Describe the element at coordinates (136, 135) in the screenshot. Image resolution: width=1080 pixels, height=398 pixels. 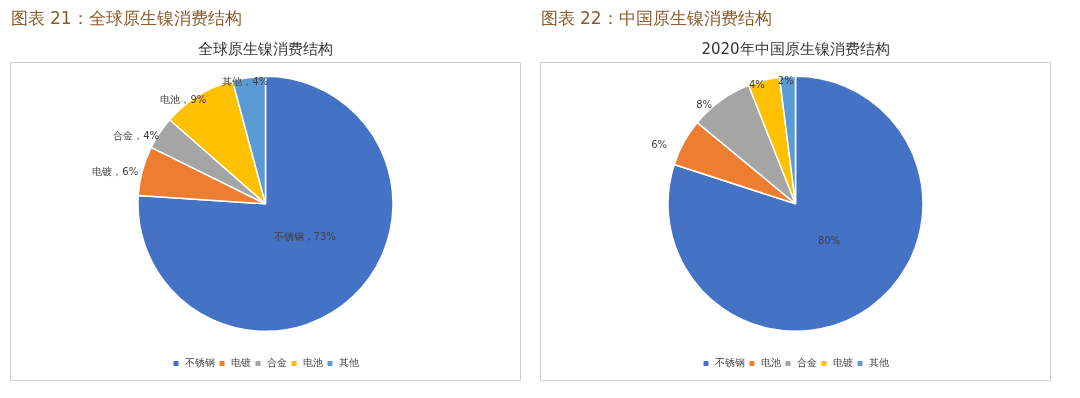
I see `data-label: 合金，4%` at that location.